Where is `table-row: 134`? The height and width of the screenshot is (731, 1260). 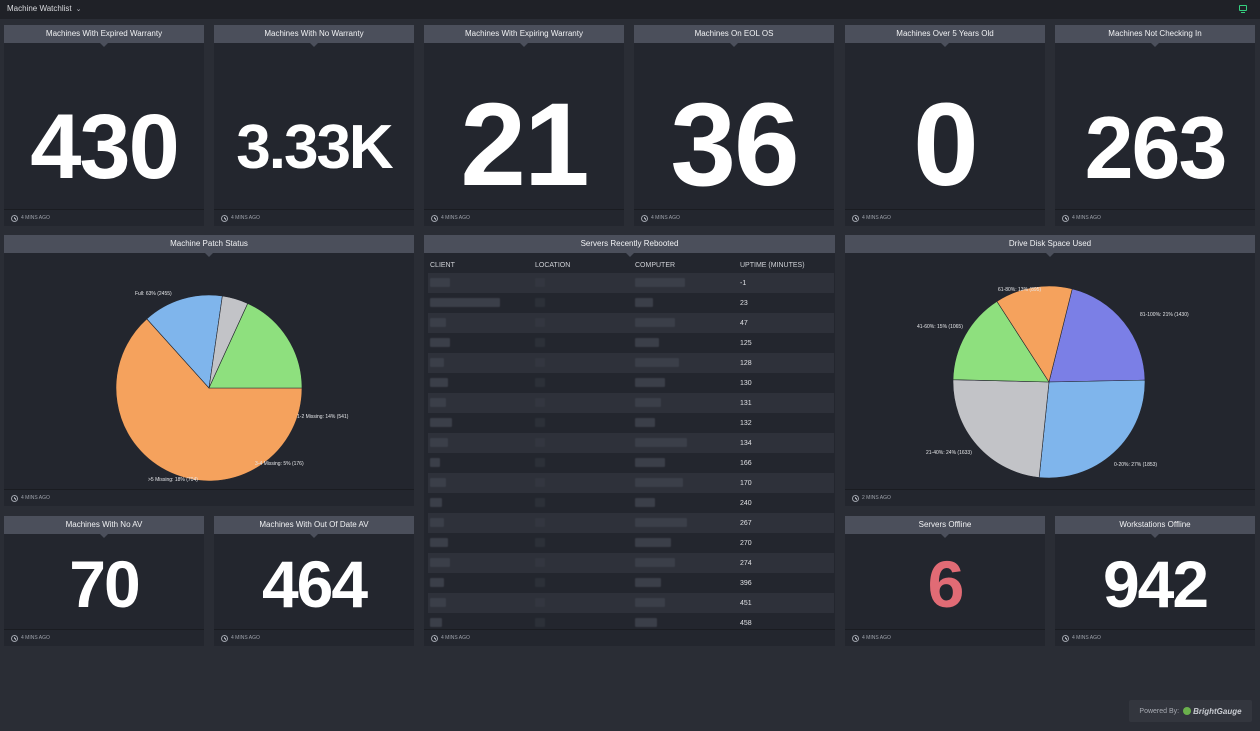
table-row: 134 is located at coordinates (631, 443).